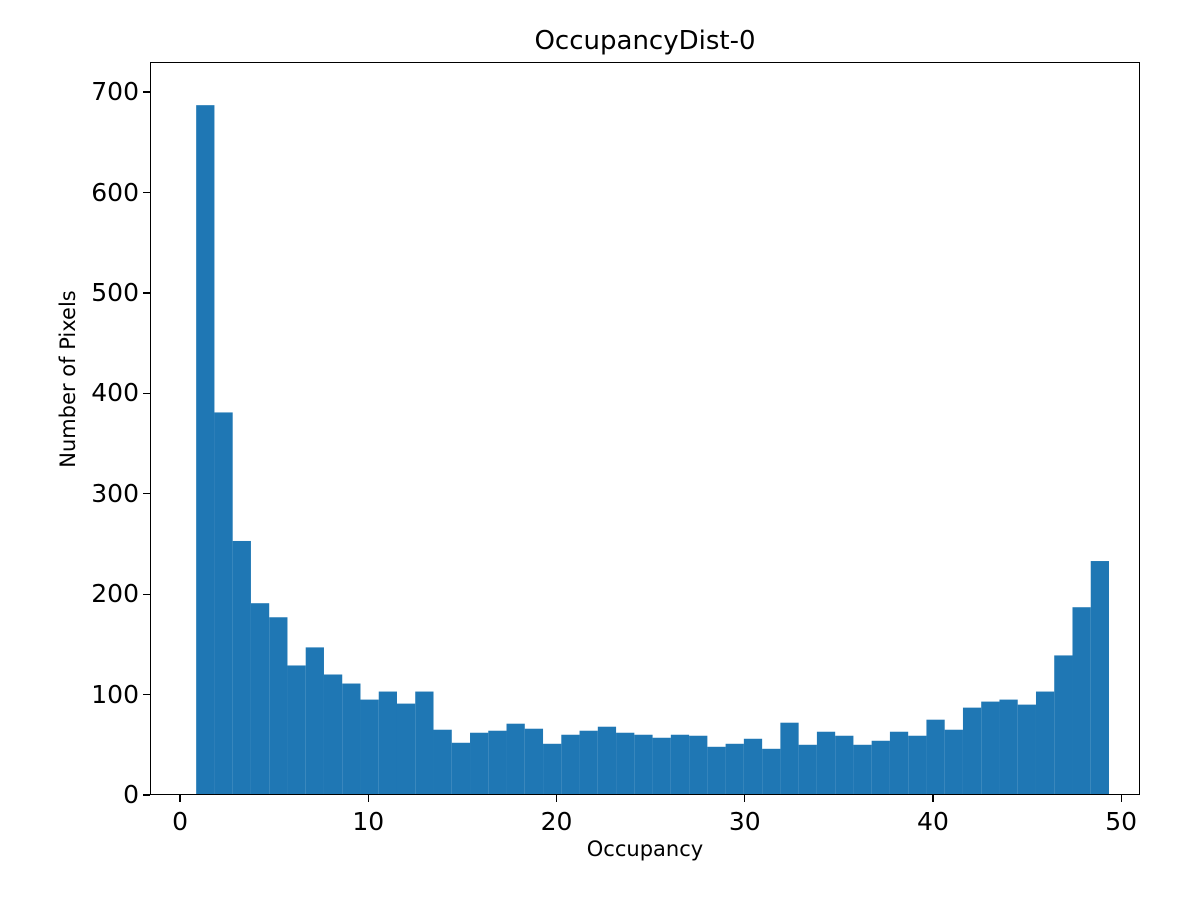  Describe the element at coordinates (180, 821) in the screenshot. I see `x-tick-label: 0` at that location.